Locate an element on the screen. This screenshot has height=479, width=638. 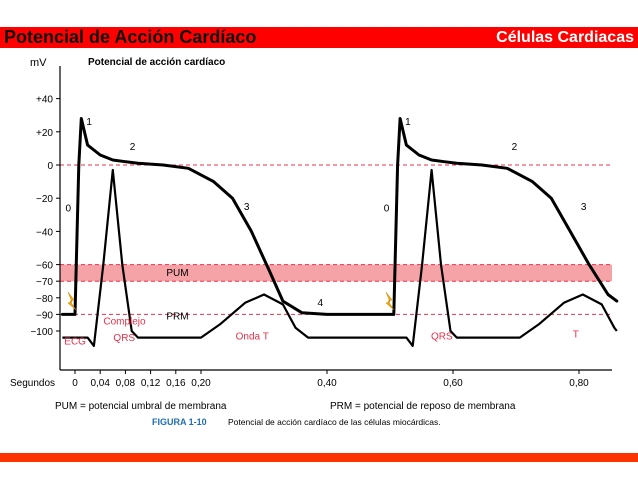
figure-label: FIGURA 1-10 is located at coordinates (179, 422).